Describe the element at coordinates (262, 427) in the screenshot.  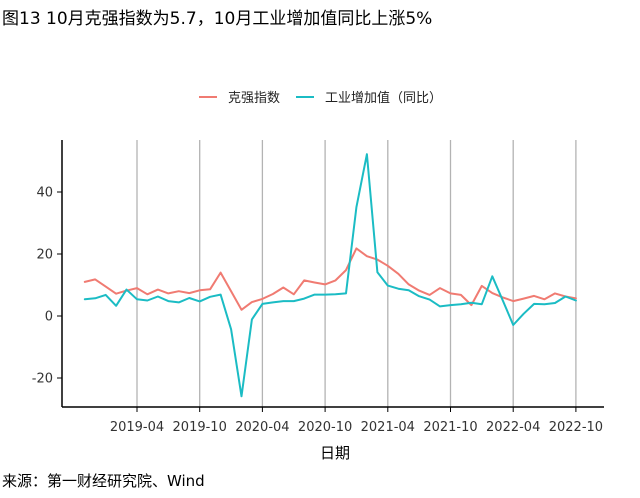
I see `x-tick-label: 2020-04` at that location.